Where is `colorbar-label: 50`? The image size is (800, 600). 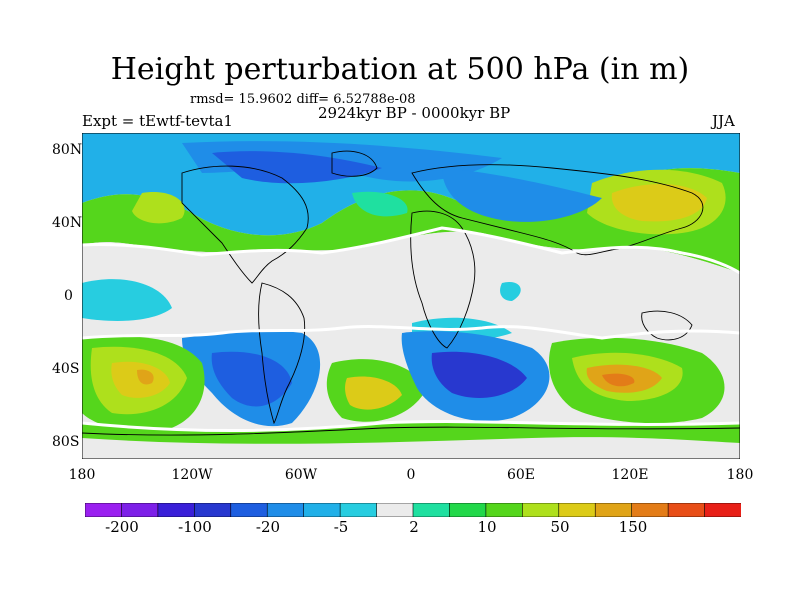 colorbar-label: 50 is located at coordinates (560, 527).